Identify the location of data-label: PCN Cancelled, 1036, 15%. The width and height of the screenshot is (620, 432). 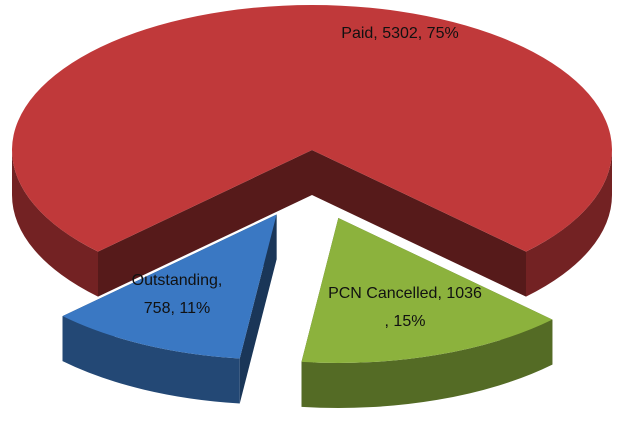
(405, 307).